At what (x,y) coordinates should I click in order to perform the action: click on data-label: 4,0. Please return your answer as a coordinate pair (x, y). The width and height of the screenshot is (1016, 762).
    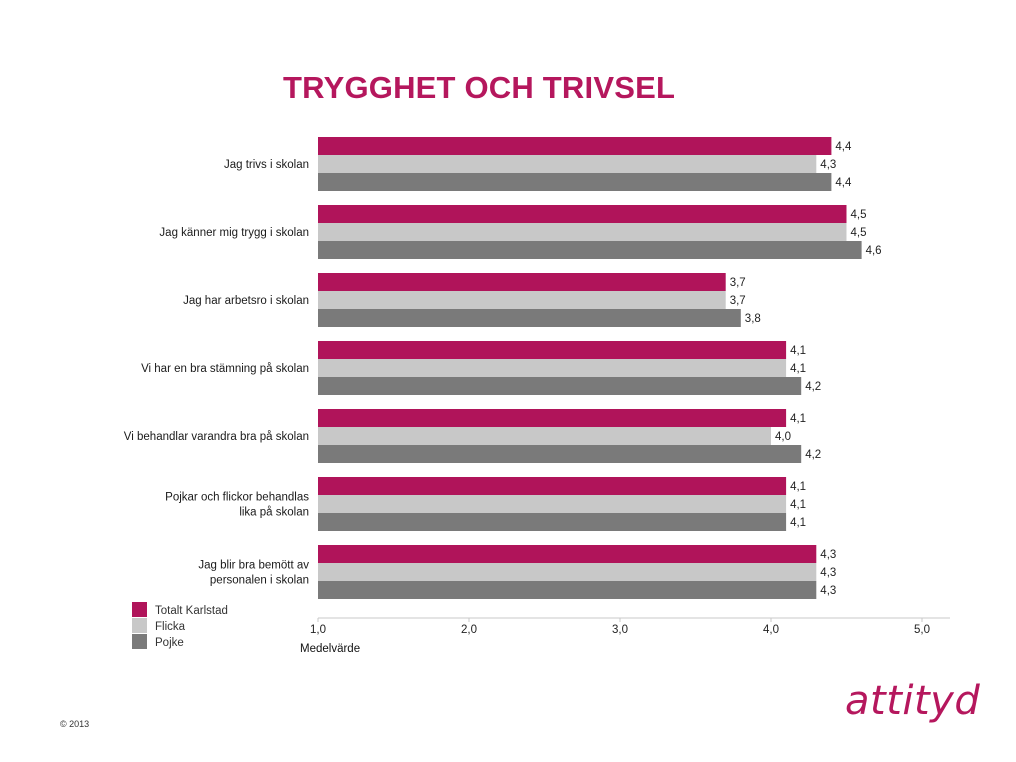
    Looking at the image, I should click on (783, 437).